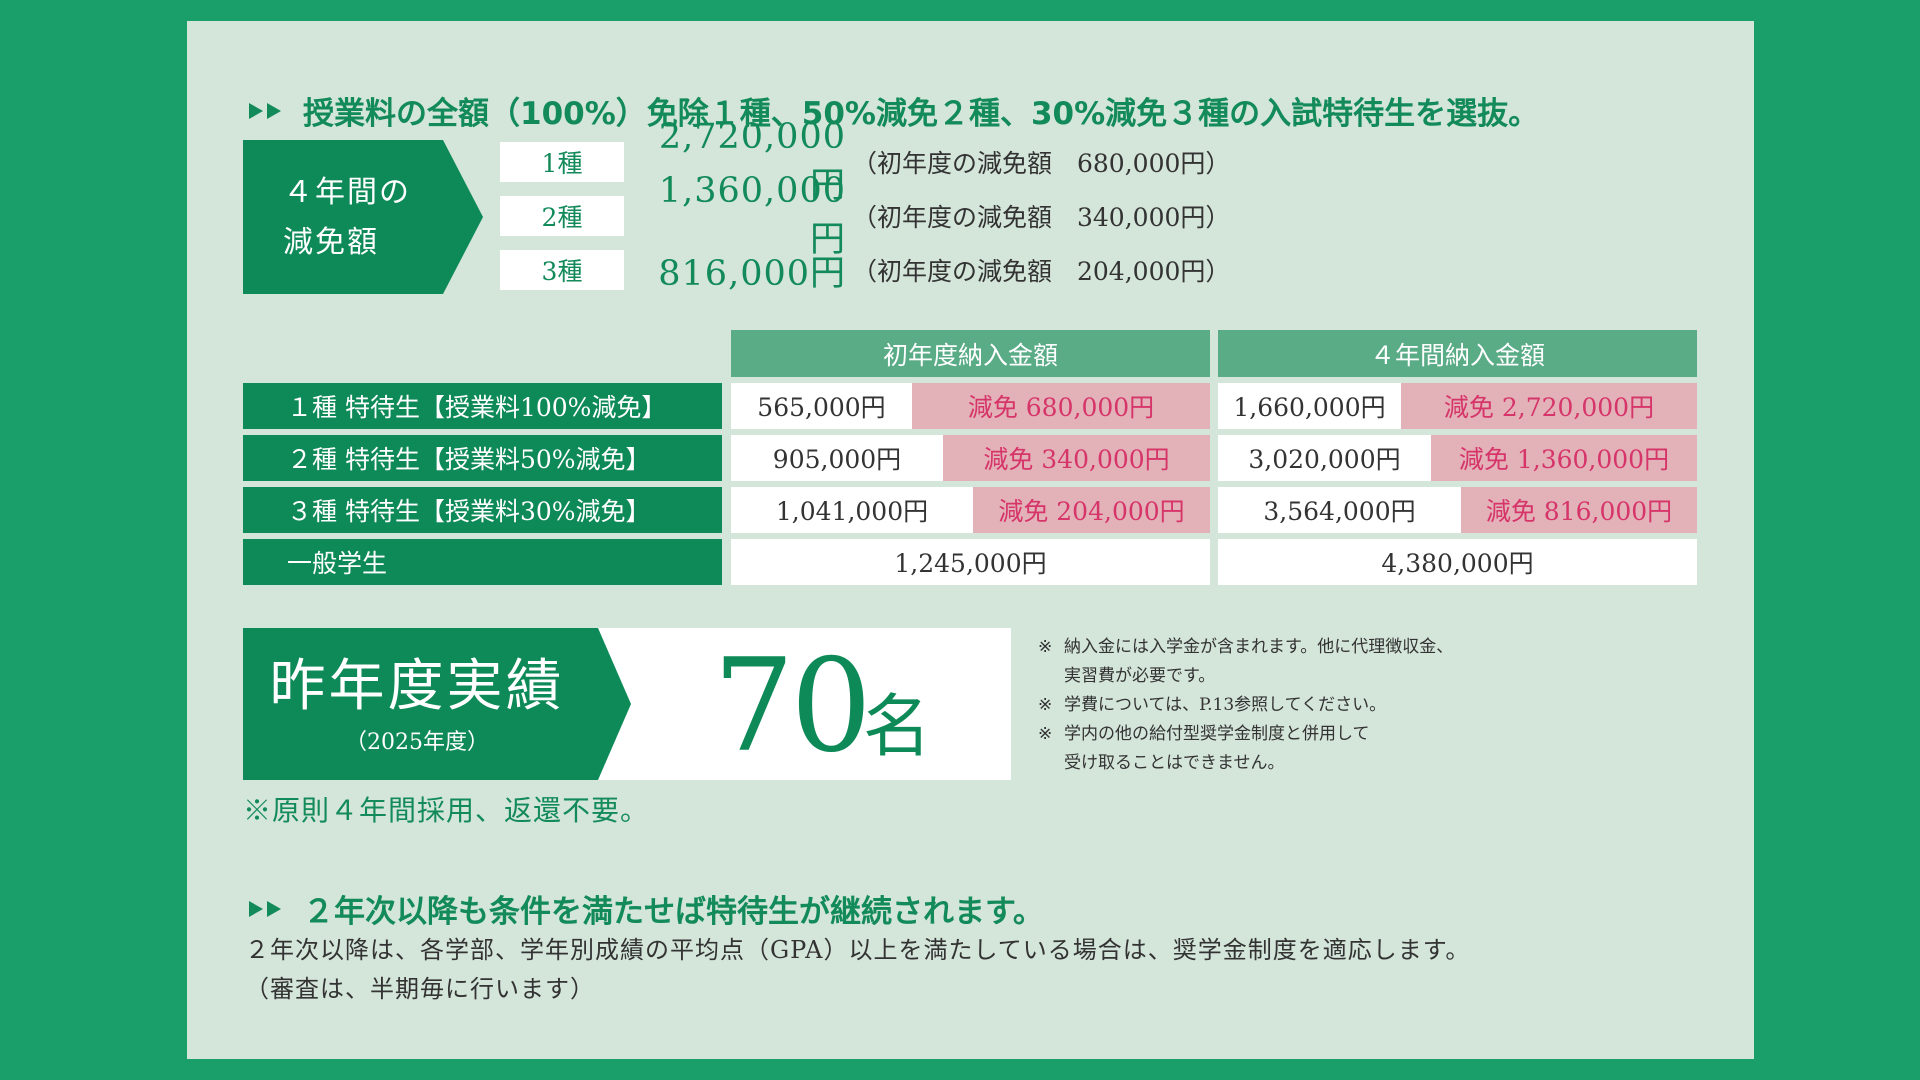 Image resolution: width=1920 pixels, height=1080 pixels. I want to click on reduction-amount: 1,360,000円, so click(752, 215).